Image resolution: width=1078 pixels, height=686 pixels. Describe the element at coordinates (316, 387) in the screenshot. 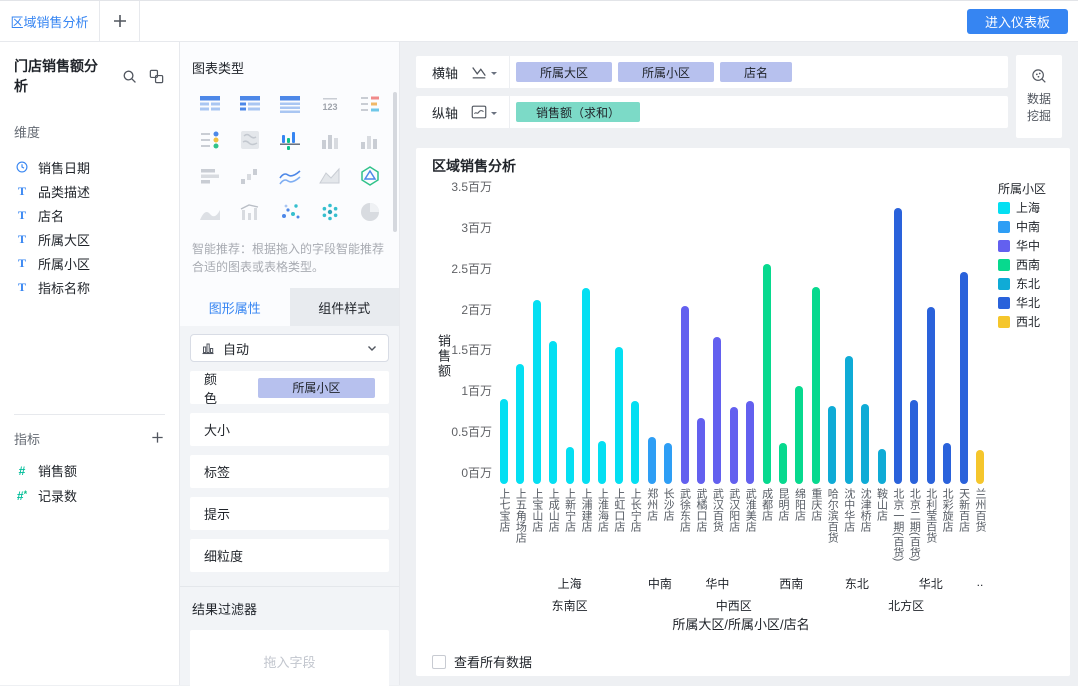

I see `color-field-pill: 所属小区` at that location.